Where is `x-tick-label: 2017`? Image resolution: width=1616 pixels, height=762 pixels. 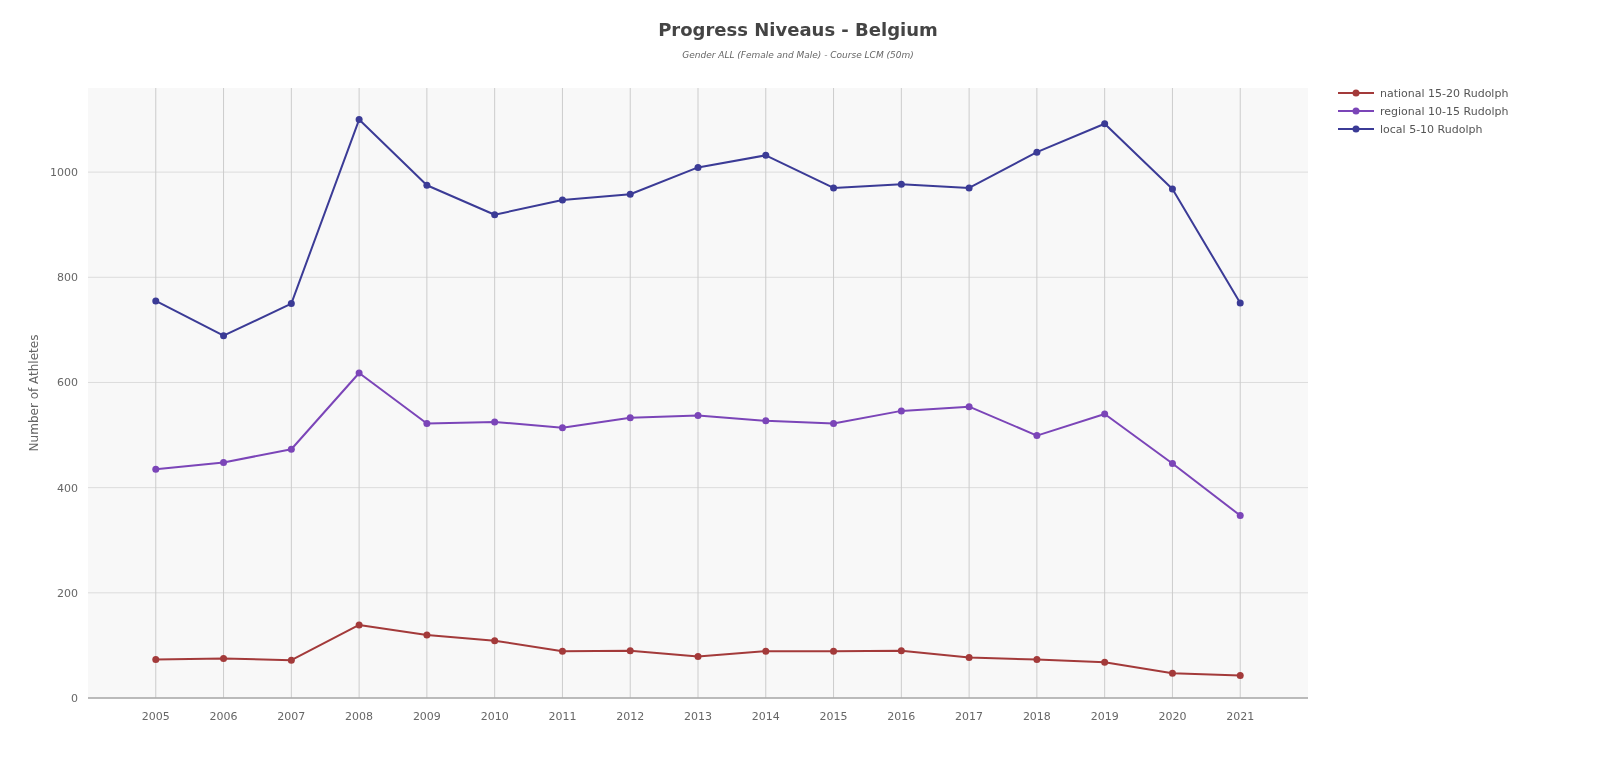 x-tick-label: 2017 is located at coordinates (969, 716).